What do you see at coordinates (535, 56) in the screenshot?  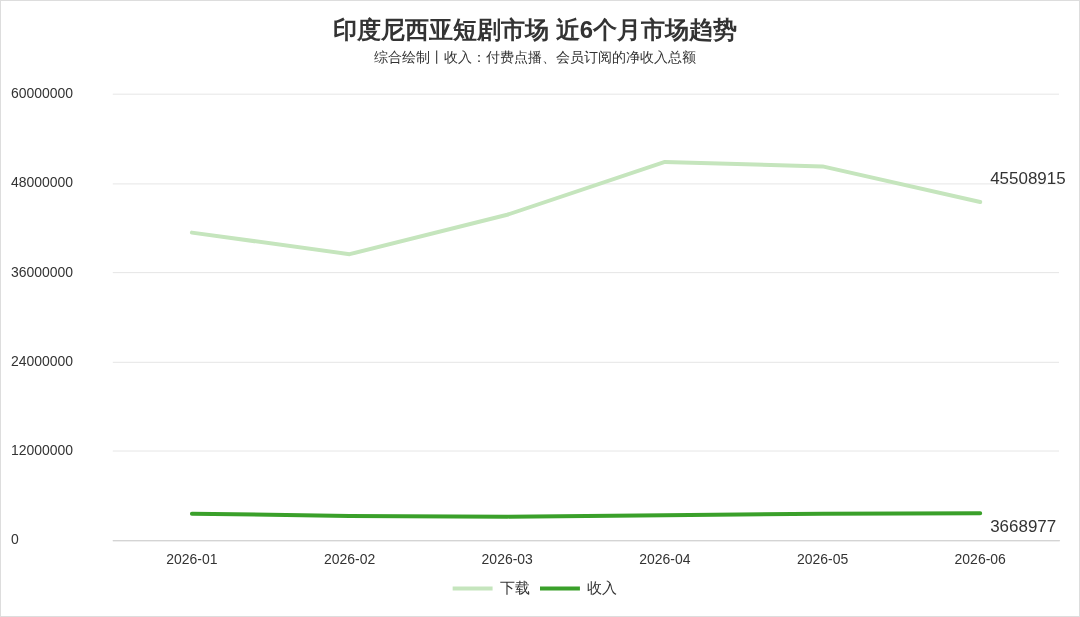 I see `chart-subtitle: 综合绘制丨收入：付费点播、会员订阅的净收入总额` at bounding box center [535, 56].